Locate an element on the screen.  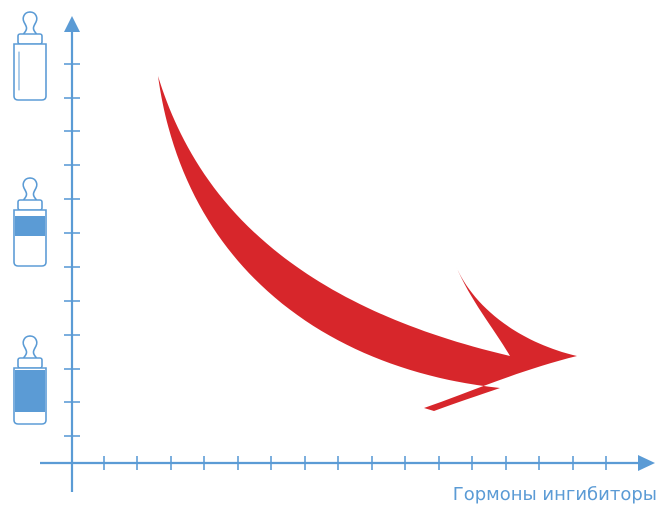
baby-bottle-icon-full is located at coordinates (30, 380).